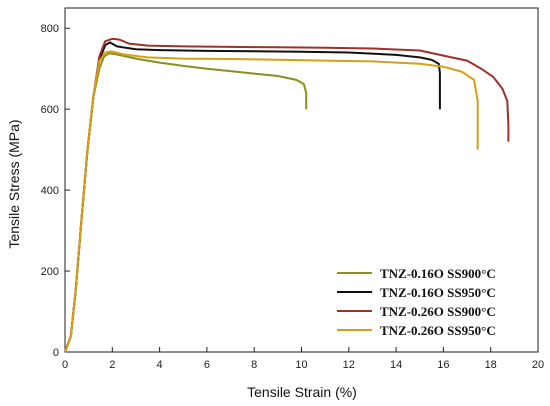  What do you see at coordinates (438, 330) in the screenshot?
I see `legend-label-4: TNZ-0.26O SS950°C` at bounding box center [438, 330].